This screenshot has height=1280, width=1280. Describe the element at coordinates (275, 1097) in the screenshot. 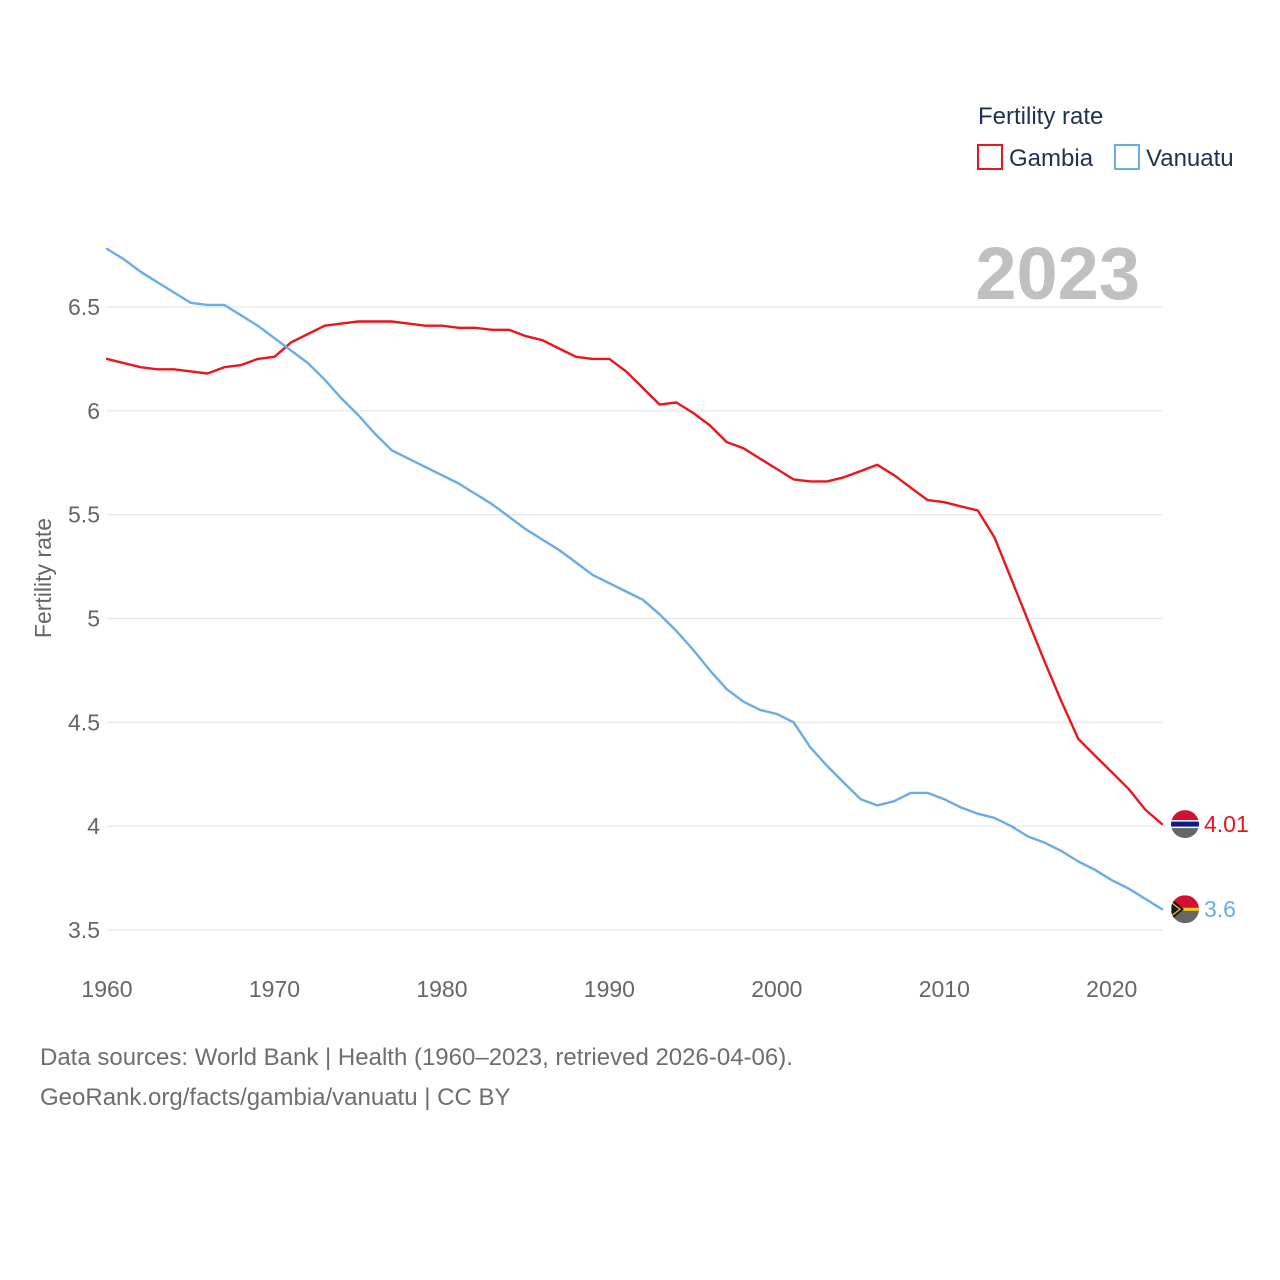

I see `footer-attribution: GeoRank.org/facts/gambia/vanuatu | CC BY` at that location.